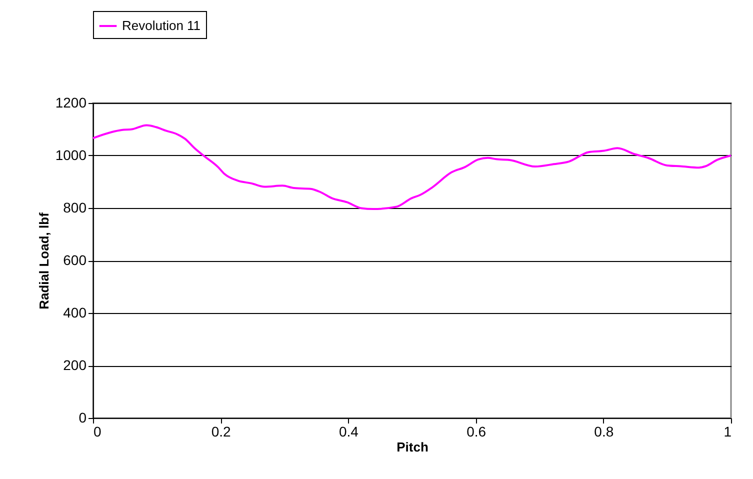  What do you see at coordinates (75, 312) in the screenshot?
I see `y-tick-label: 400` at bounding box center [75, 312].